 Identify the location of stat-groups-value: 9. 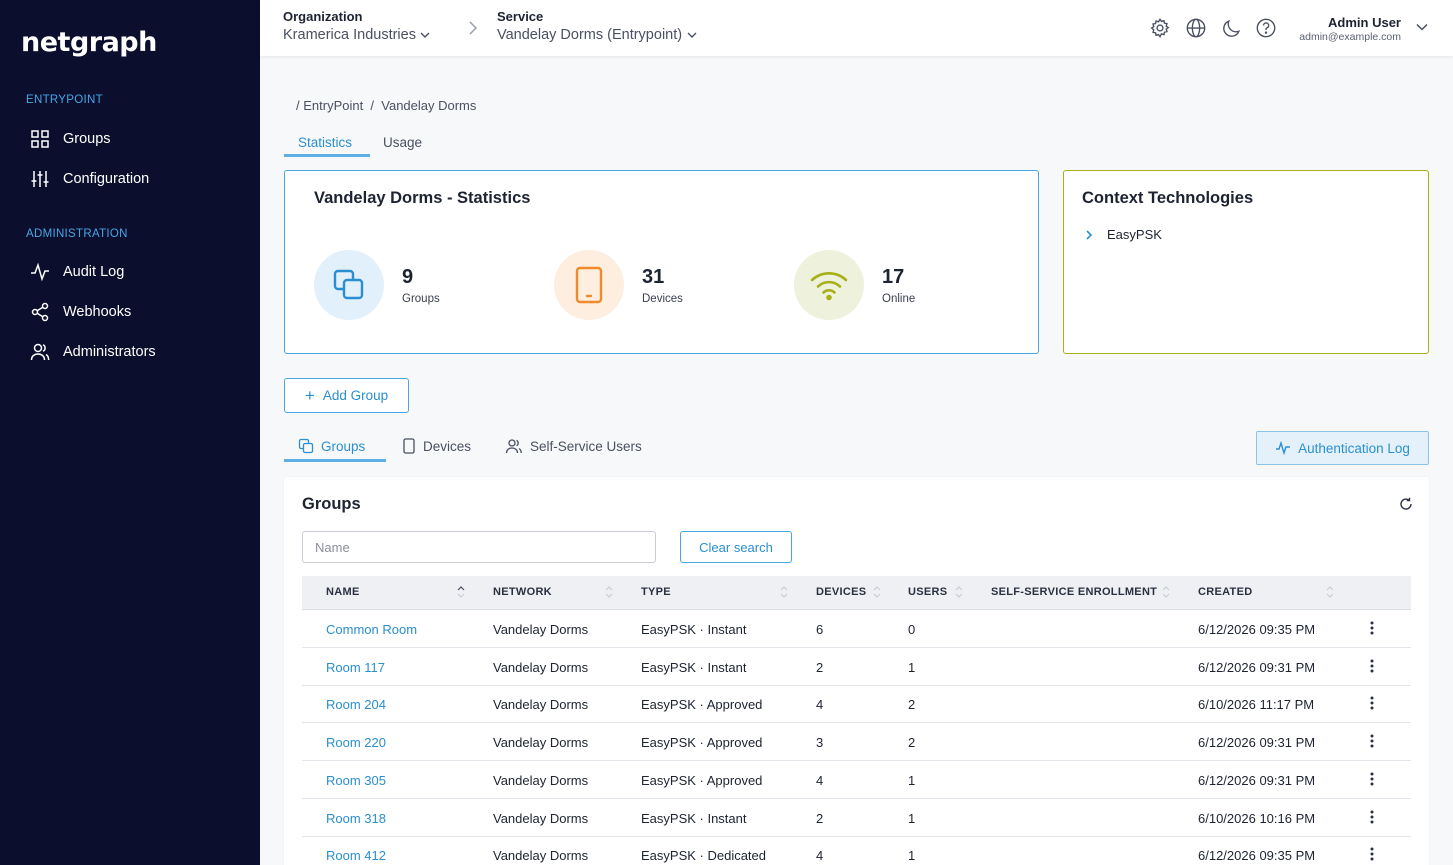
(408, 276).